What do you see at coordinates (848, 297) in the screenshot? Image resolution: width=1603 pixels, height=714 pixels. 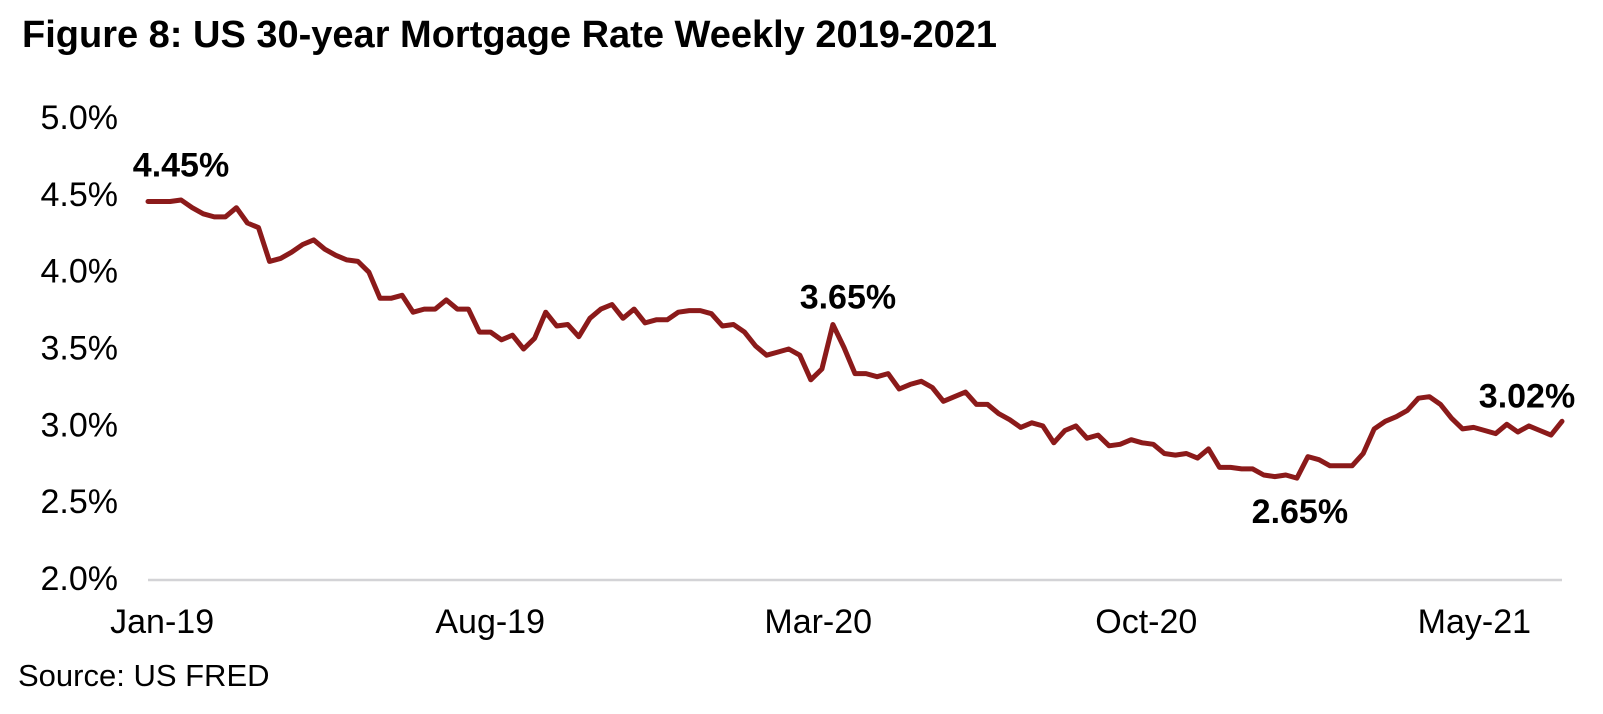 I see `label-covid-spike: 3.65%` at bounding box center [848, 297].